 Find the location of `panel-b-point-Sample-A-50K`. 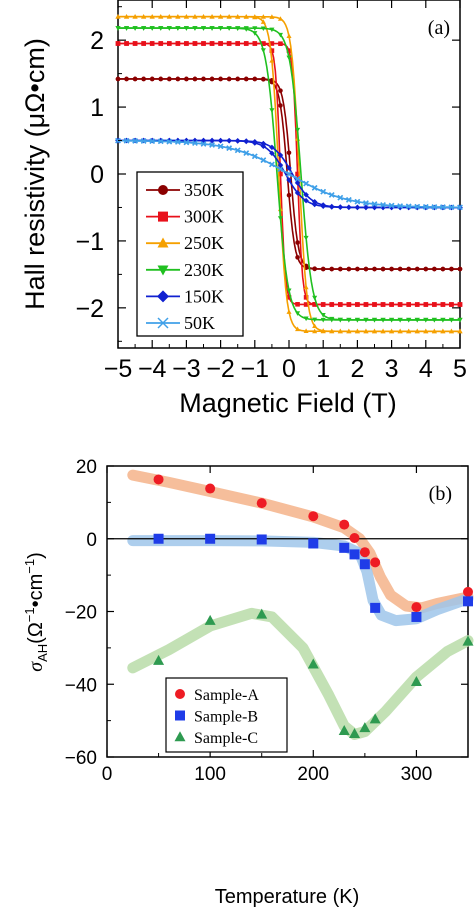

panel-b-point-Sample-A-50K is located at coordinates (158, 479).